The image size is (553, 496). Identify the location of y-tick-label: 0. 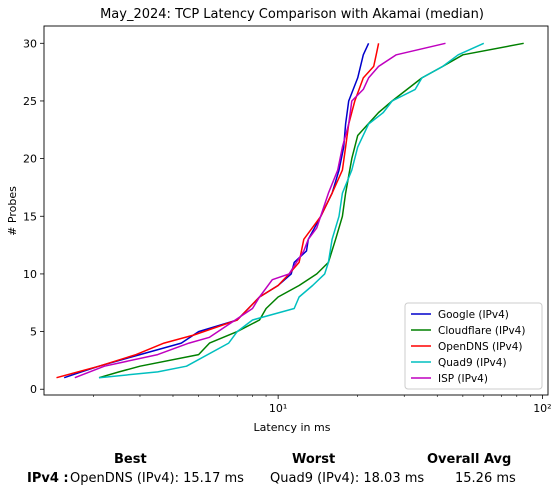
(33, 389).